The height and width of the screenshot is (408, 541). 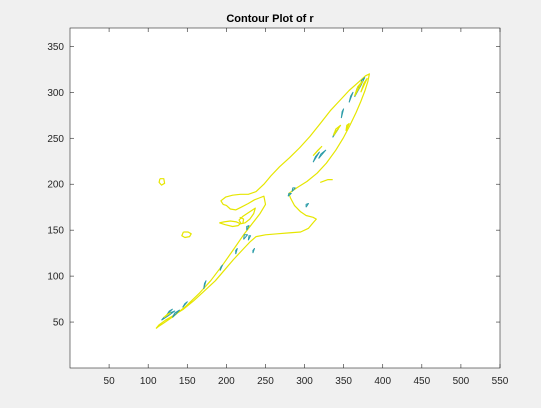 I want to click on x-tick-label: 550, so click(x=500, y=381).